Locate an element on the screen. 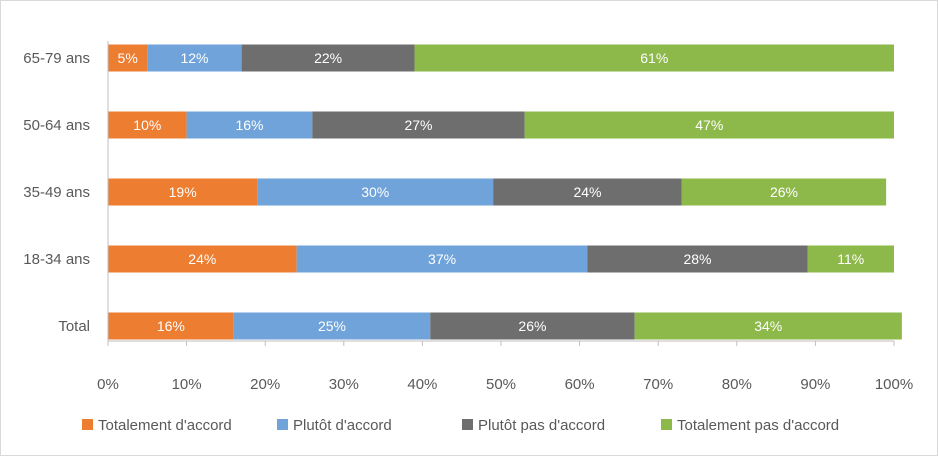  data-label: 12% is located at coordinates (194, 58).